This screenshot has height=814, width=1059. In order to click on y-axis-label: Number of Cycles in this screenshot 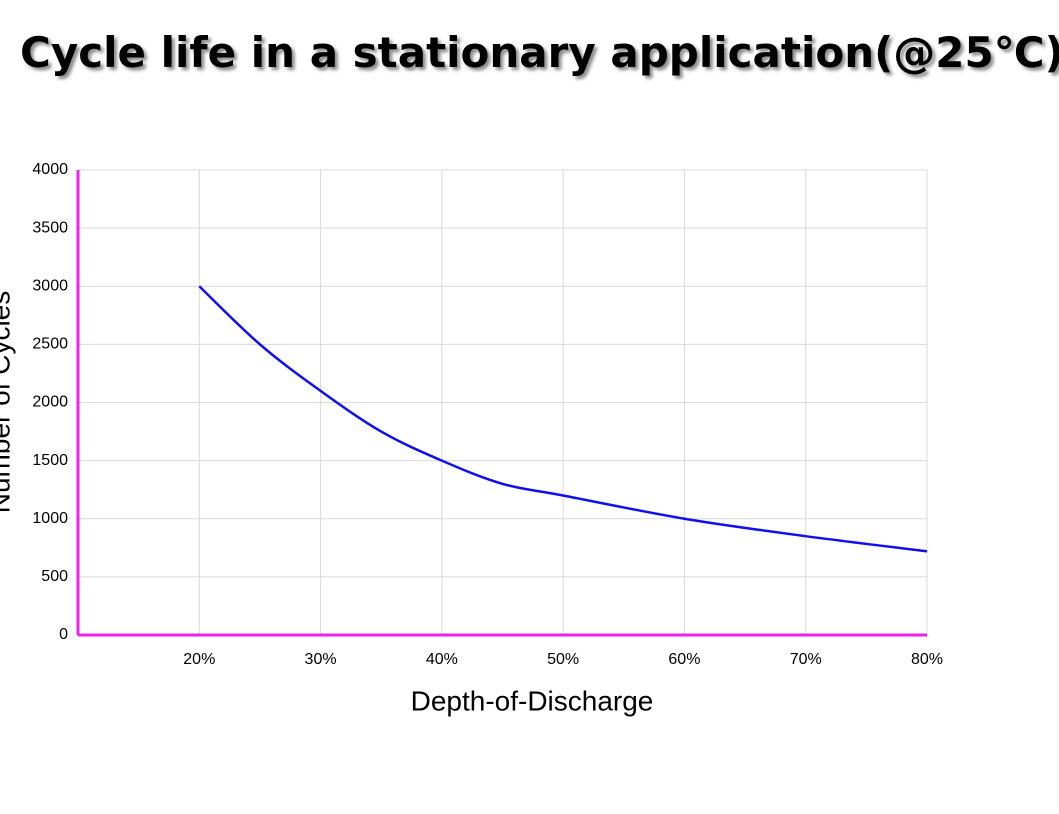, I will do `click(7, 402)`.